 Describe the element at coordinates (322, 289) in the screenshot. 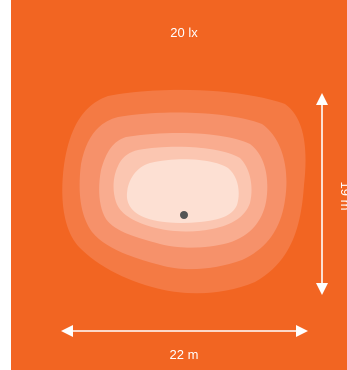

I see `arrow-head-down-icon` at that location.